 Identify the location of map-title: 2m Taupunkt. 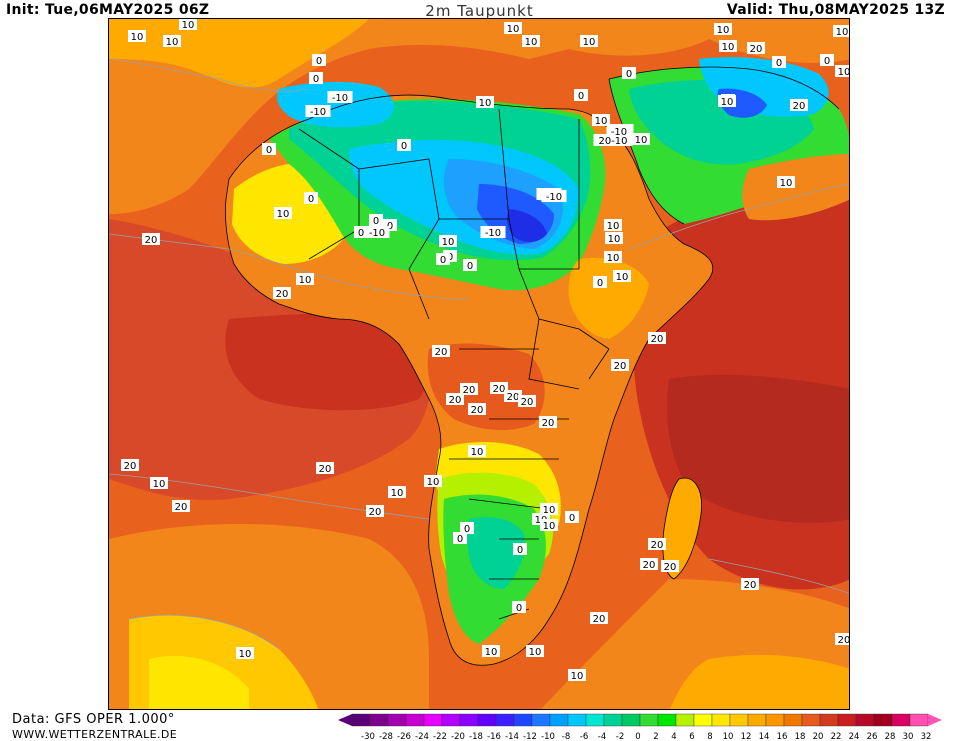
(479, 11).